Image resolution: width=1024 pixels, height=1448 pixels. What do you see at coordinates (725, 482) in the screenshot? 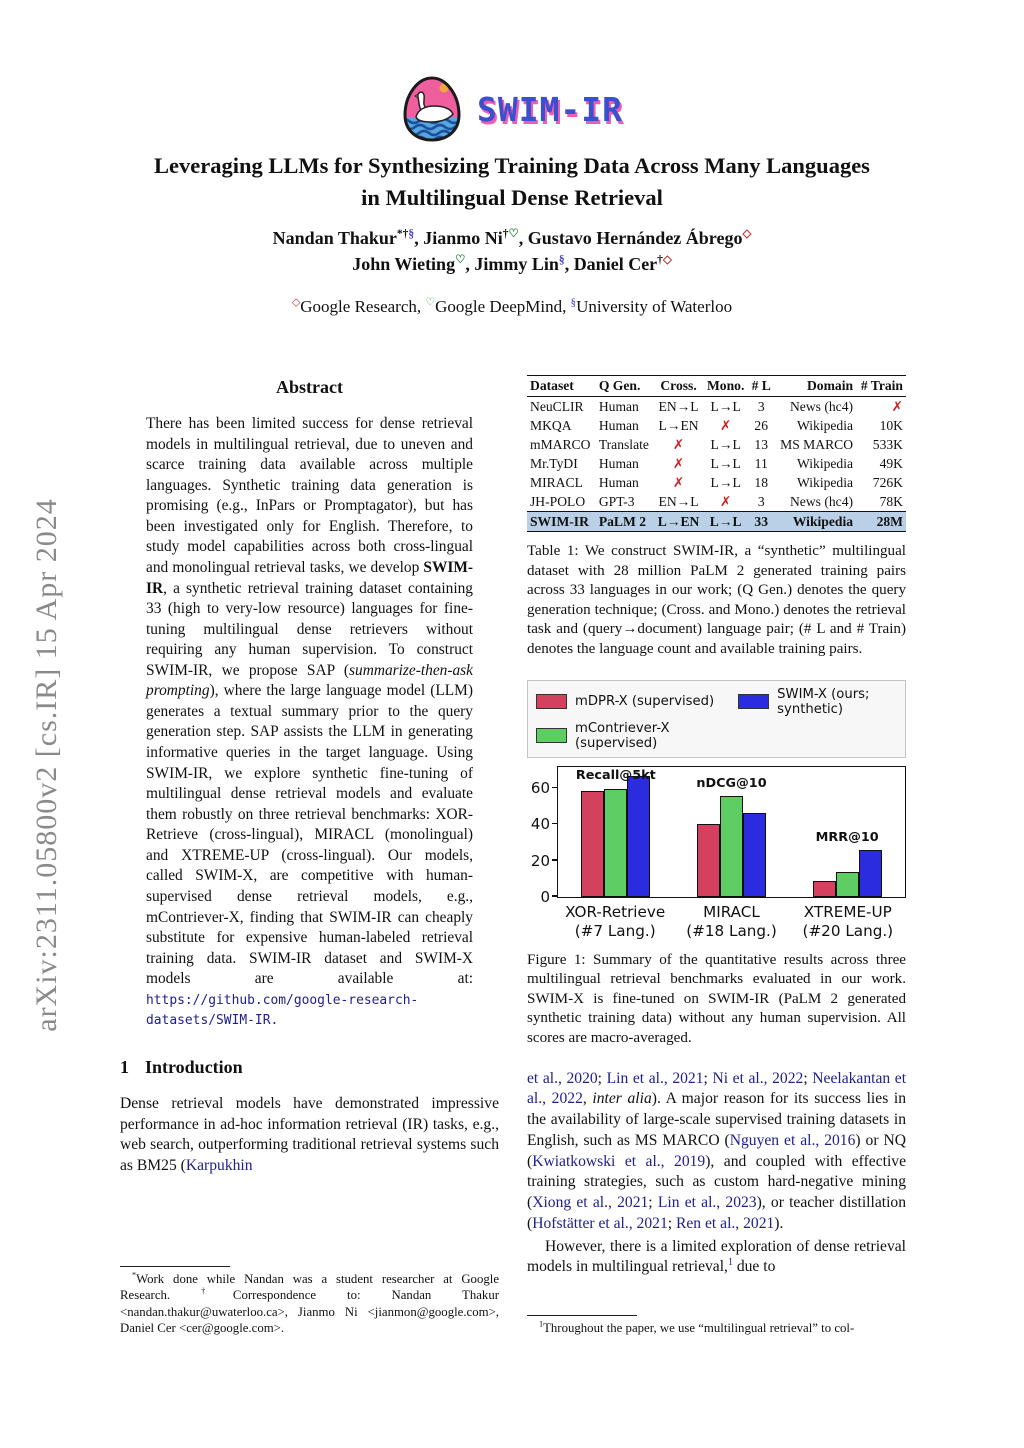
I see `table-cell: L→L` at bounding box center [725, 482].